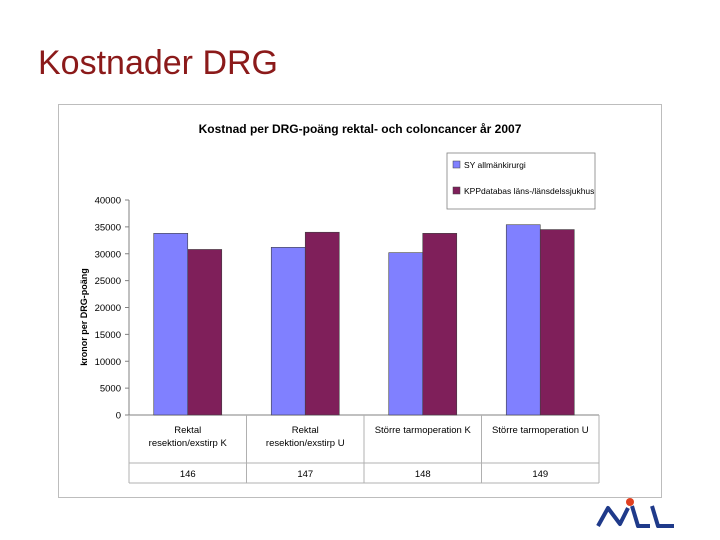 The width and height of the screenshot is (720, 540). What do you see at coordinates (630, 502) in the screenshot?
I see `logo-dot` at bounding box center [630, 502].